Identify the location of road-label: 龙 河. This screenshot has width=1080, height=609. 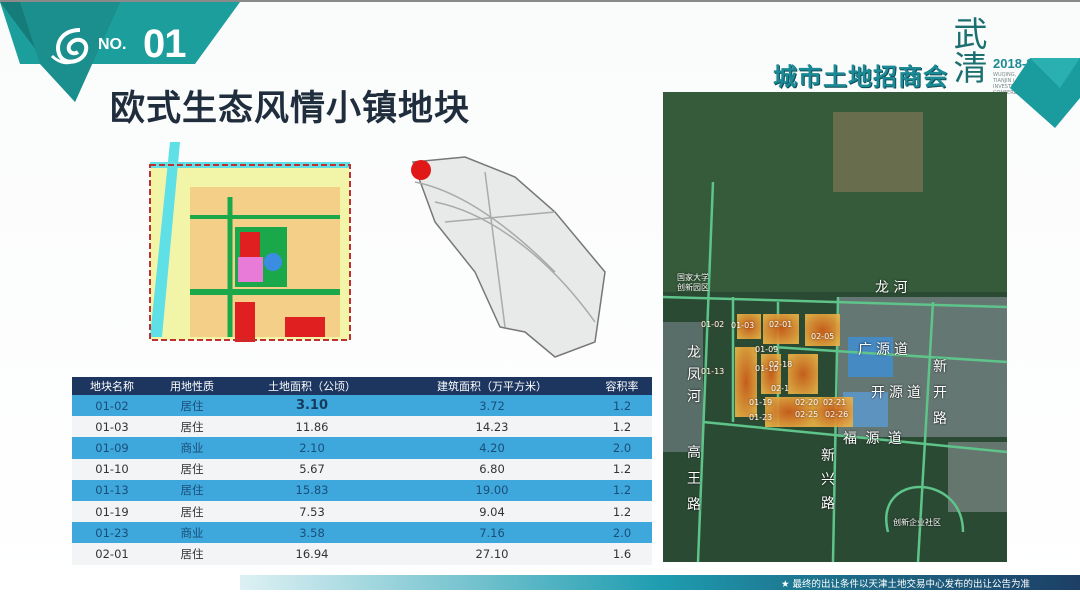
(891, 288).